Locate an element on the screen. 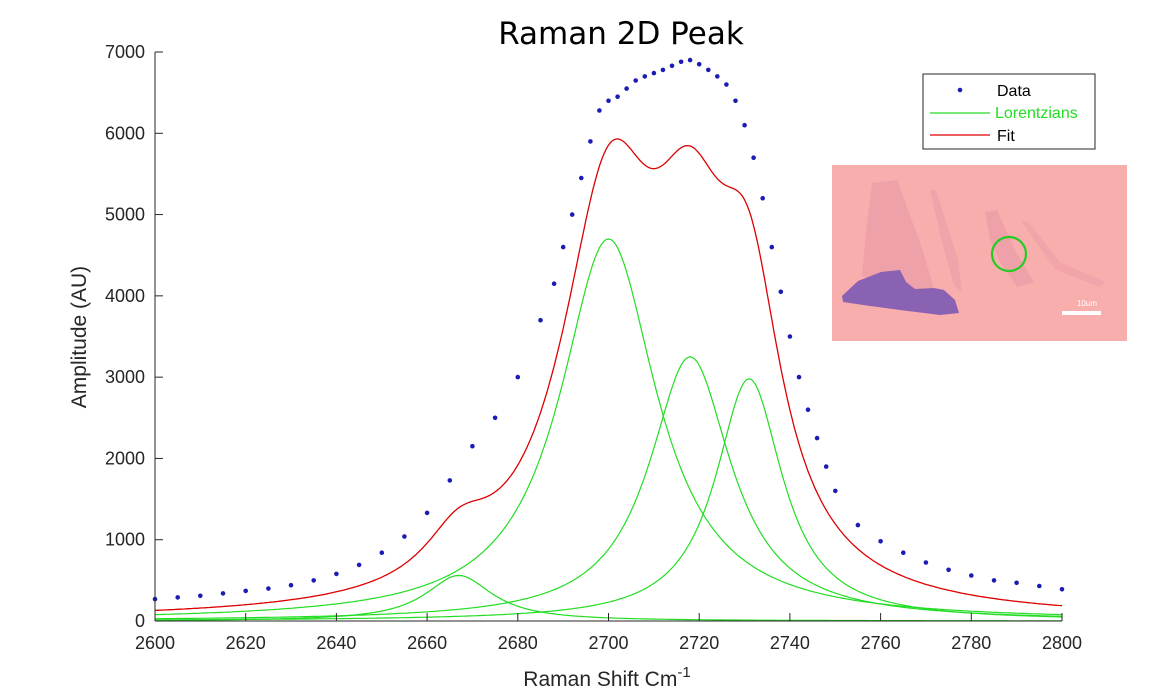 The image size is (1175, 698). x-tick-label: 2720 is located at coordinates (699, 643).